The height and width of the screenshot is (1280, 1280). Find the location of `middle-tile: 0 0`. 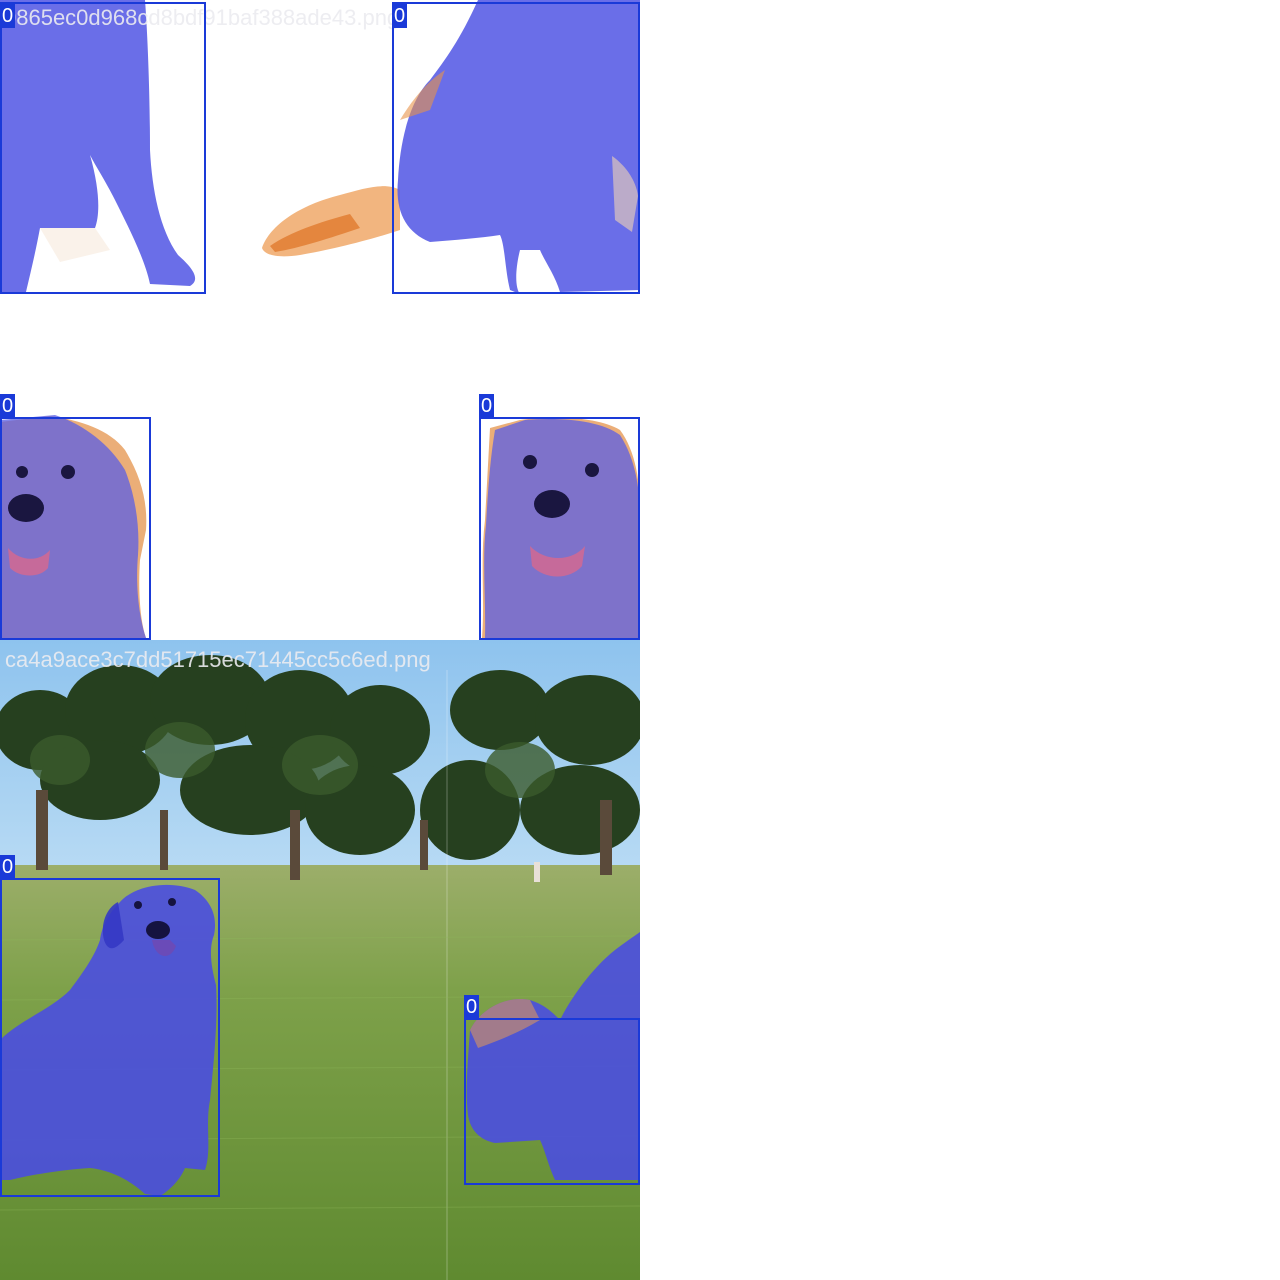

middle-tile: 0 0 is located at coordinates (320, 470).